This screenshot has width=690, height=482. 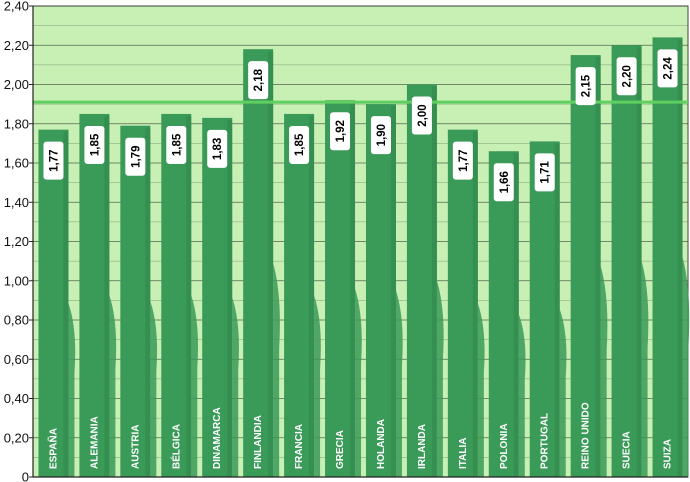 I want to click on bar-group: SUIZA, so click(x=671, y=257).